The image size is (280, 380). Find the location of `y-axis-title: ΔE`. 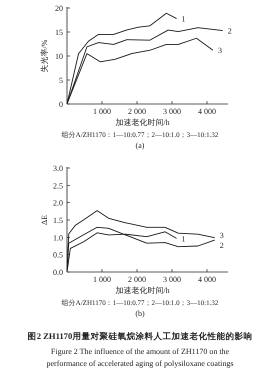

y-axis-title: ΔE is located at coordinates (44, 220).